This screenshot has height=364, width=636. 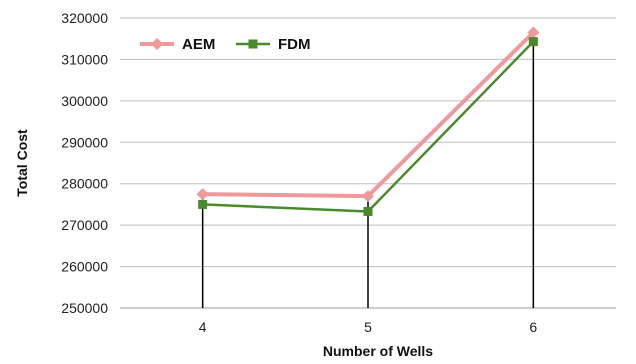 I want to click on y-tick-label: 310000, so click(x=84, y=59).